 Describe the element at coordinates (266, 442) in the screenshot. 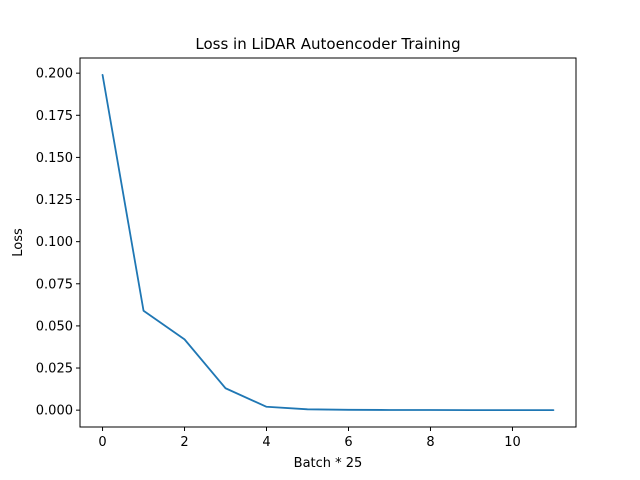

I see `x-tick-label: 4` at that location.